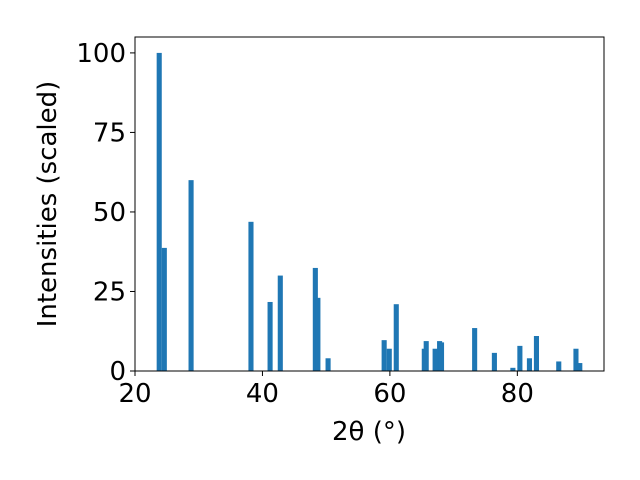 The width and height of the screenshot is (640, 480). Describe the element at coordinates (109, 292) in the screenshot. I see `y-tick-label: 25` at that location.